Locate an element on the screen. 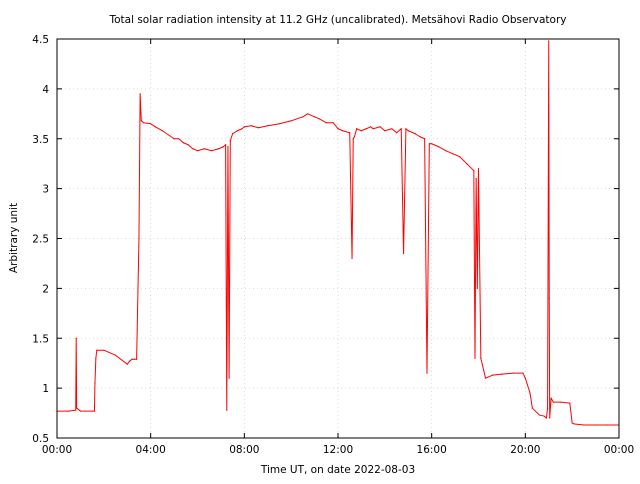  x-tick-label: 08:00 is located at coordinates (244, 450).